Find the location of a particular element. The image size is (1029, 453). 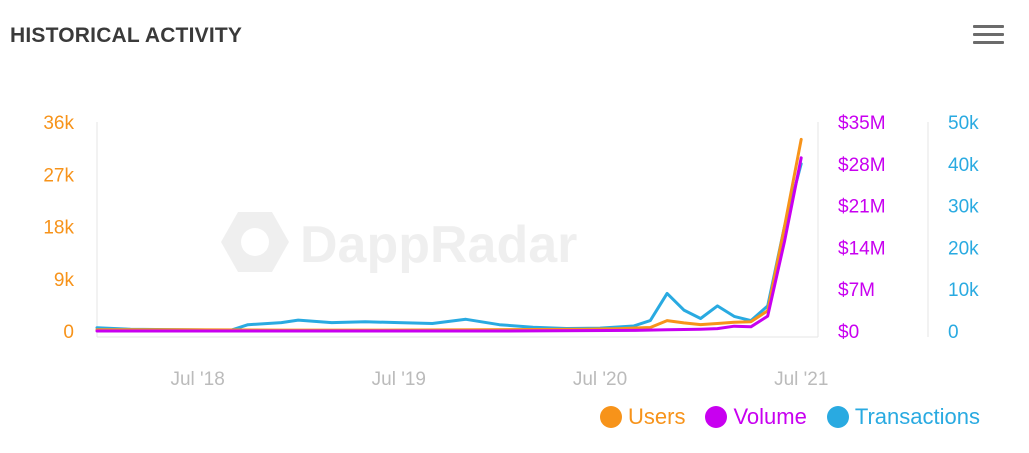

legend-item-transactions: Transactions is located at coordinates (903, 417).